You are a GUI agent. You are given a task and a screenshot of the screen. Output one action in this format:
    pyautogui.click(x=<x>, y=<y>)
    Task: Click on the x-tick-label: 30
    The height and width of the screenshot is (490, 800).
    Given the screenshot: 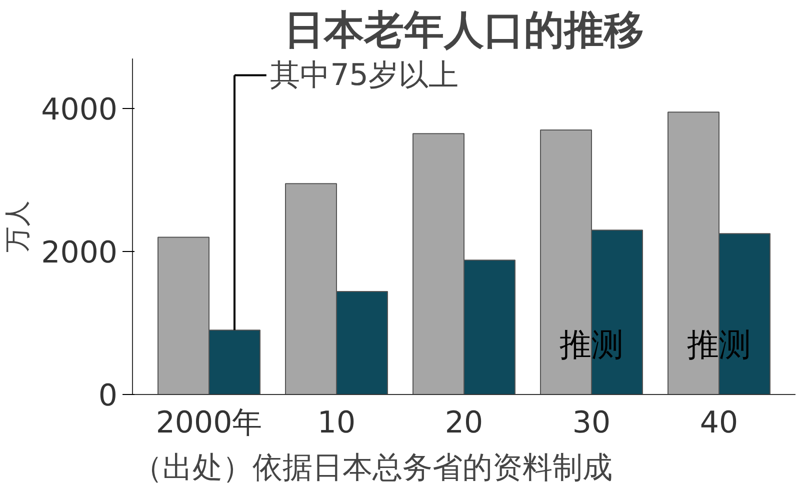 What is the action you would take?
    pyautogui.click(x=591, y=423)
    